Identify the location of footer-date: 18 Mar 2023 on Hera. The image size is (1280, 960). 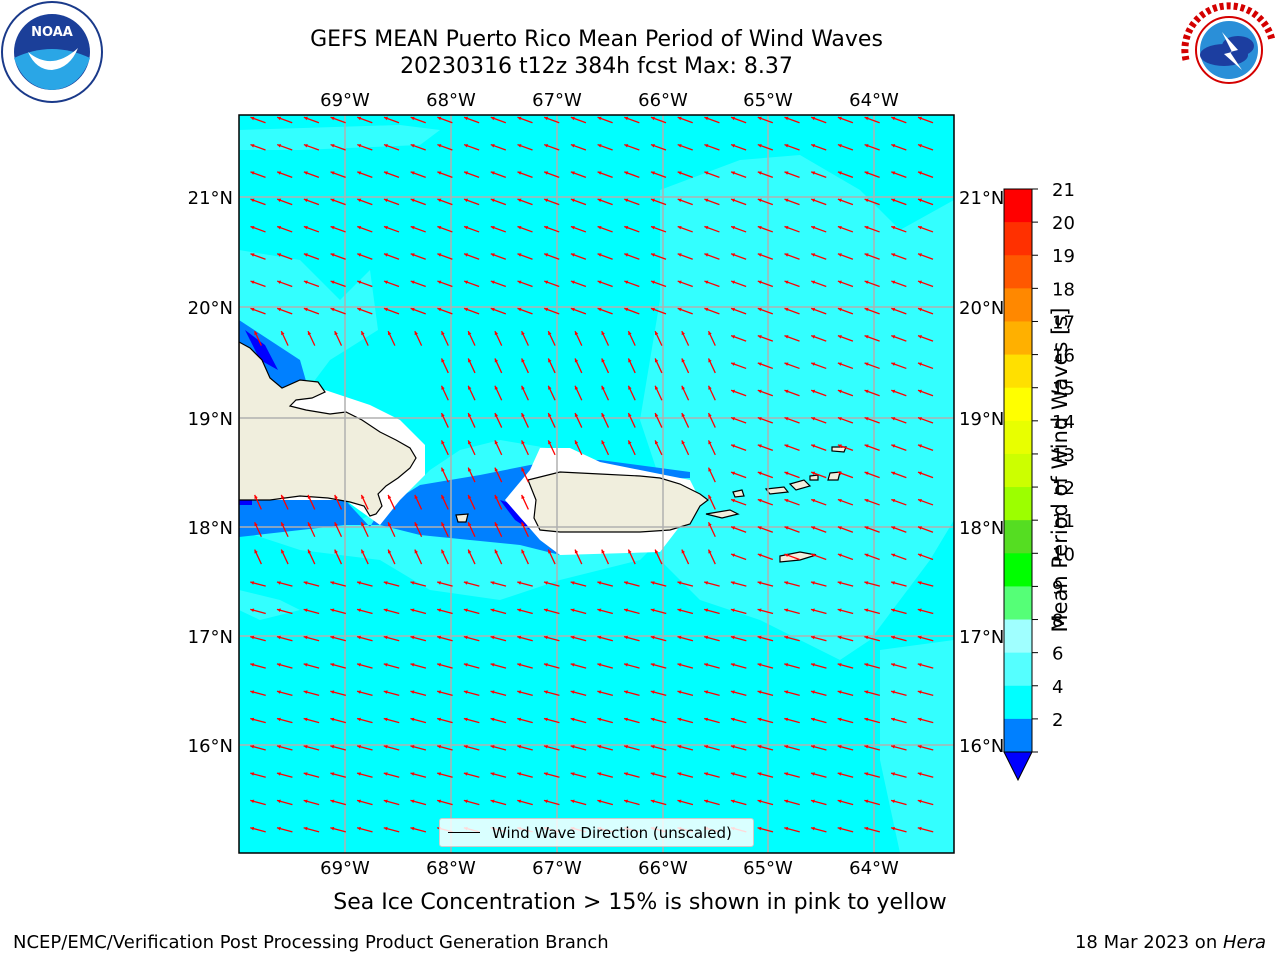
(1170, 942).